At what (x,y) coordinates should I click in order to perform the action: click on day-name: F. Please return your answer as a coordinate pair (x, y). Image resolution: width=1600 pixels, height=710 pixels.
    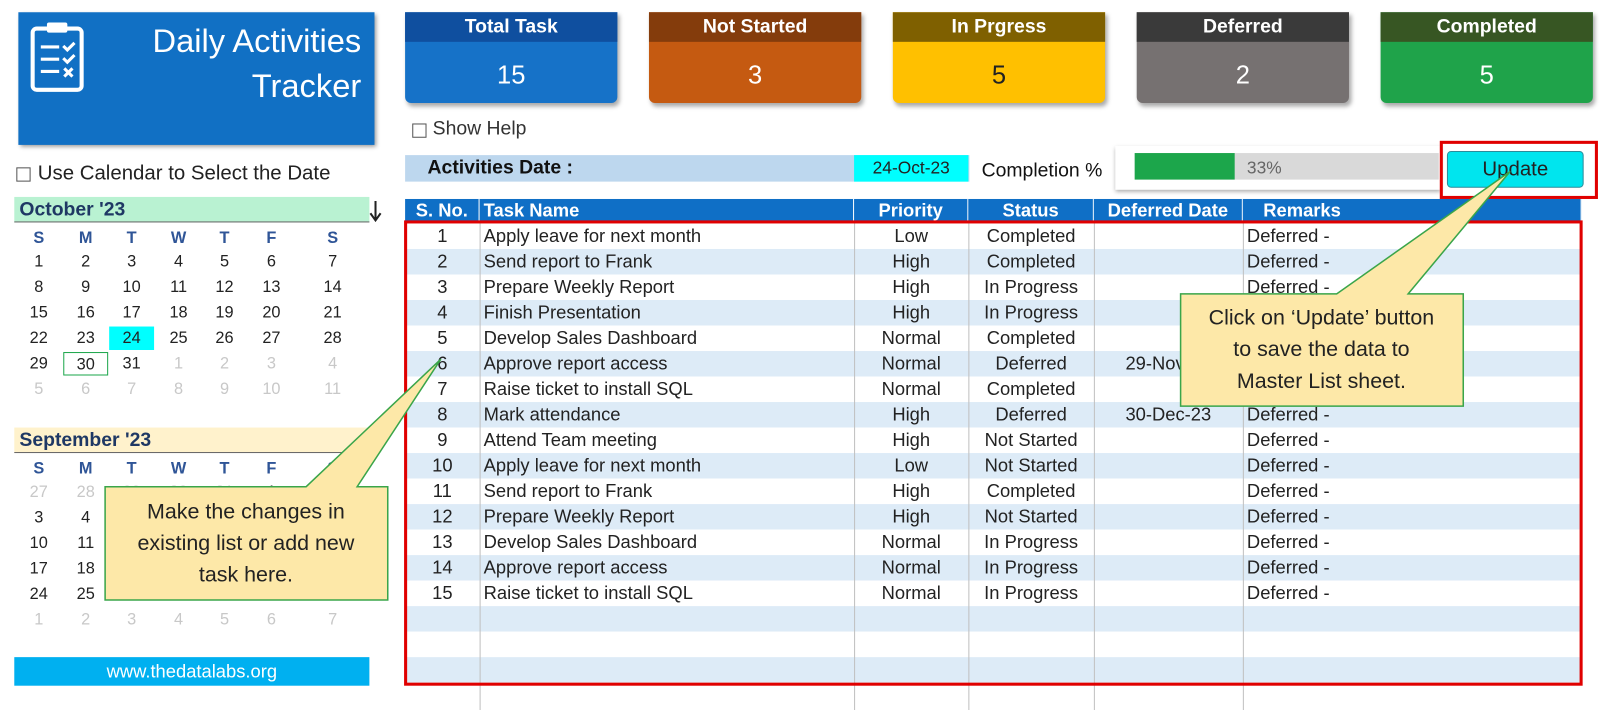
    Looking at the image, I should click on (271, 238).